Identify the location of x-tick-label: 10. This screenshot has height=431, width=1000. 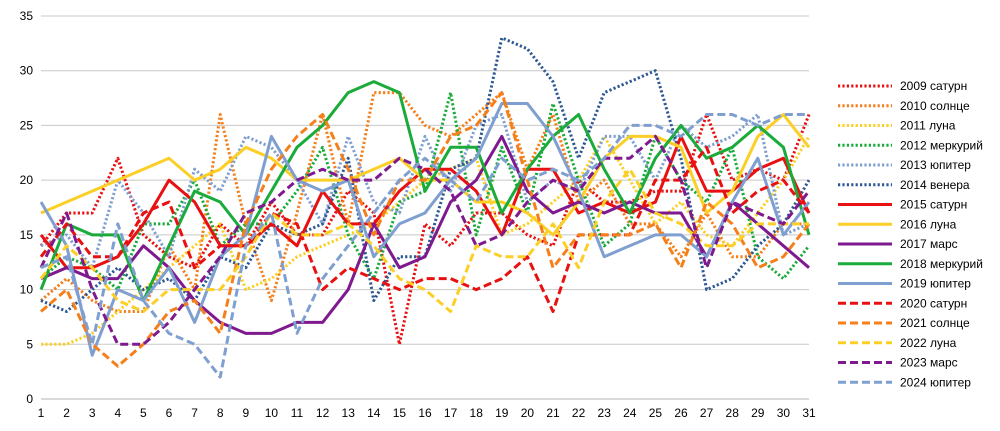
(272, 413).